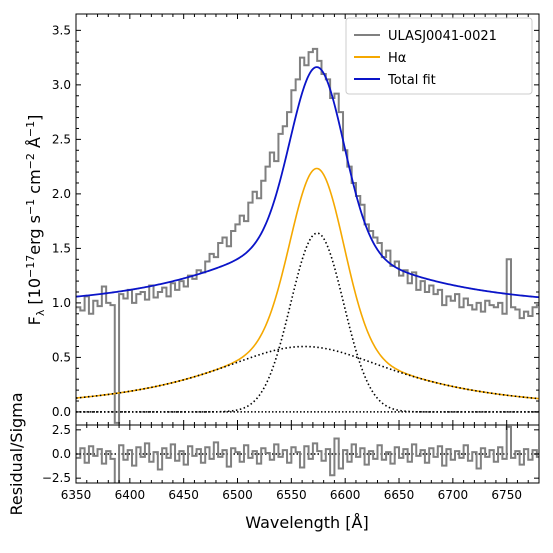  What do you see at coordinates (61, 303) in the screenshot?
I see `y-tick-label: 1.0` at bounding box center [61, 303].